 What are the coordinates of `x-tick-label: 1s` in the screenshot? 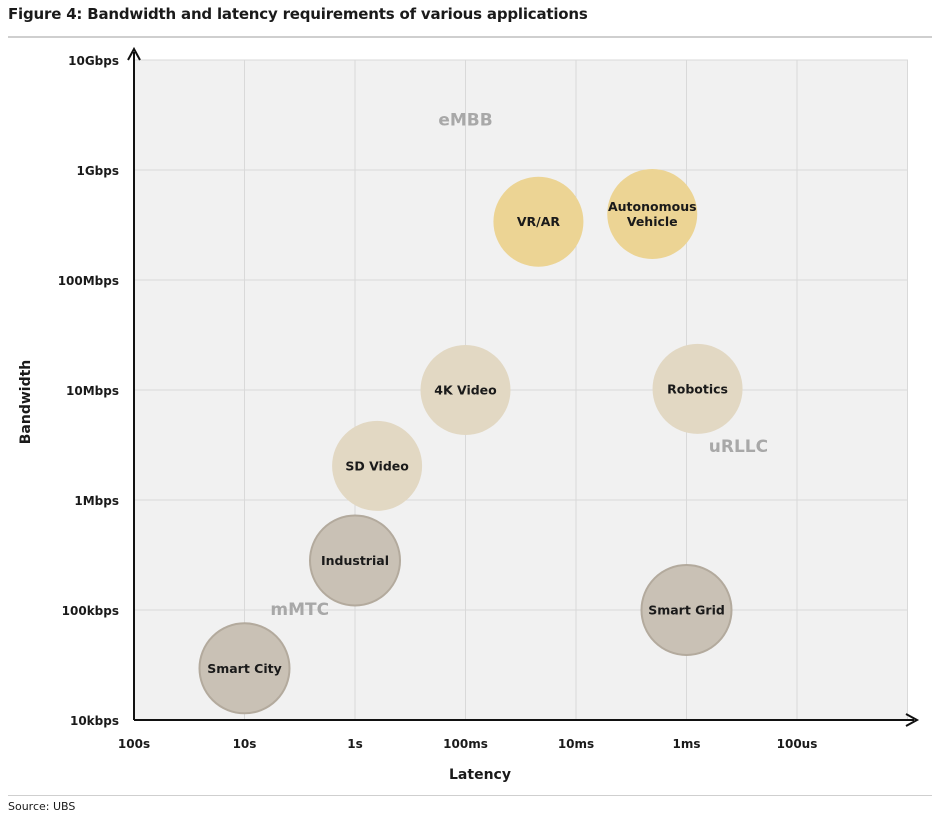 It's located at (355, 744).